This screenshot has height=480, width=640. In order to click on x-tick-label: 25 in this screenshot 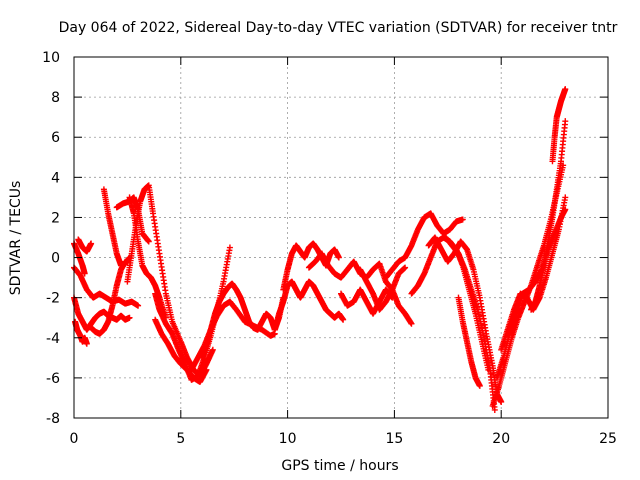, I will do `click(608, 439)`.